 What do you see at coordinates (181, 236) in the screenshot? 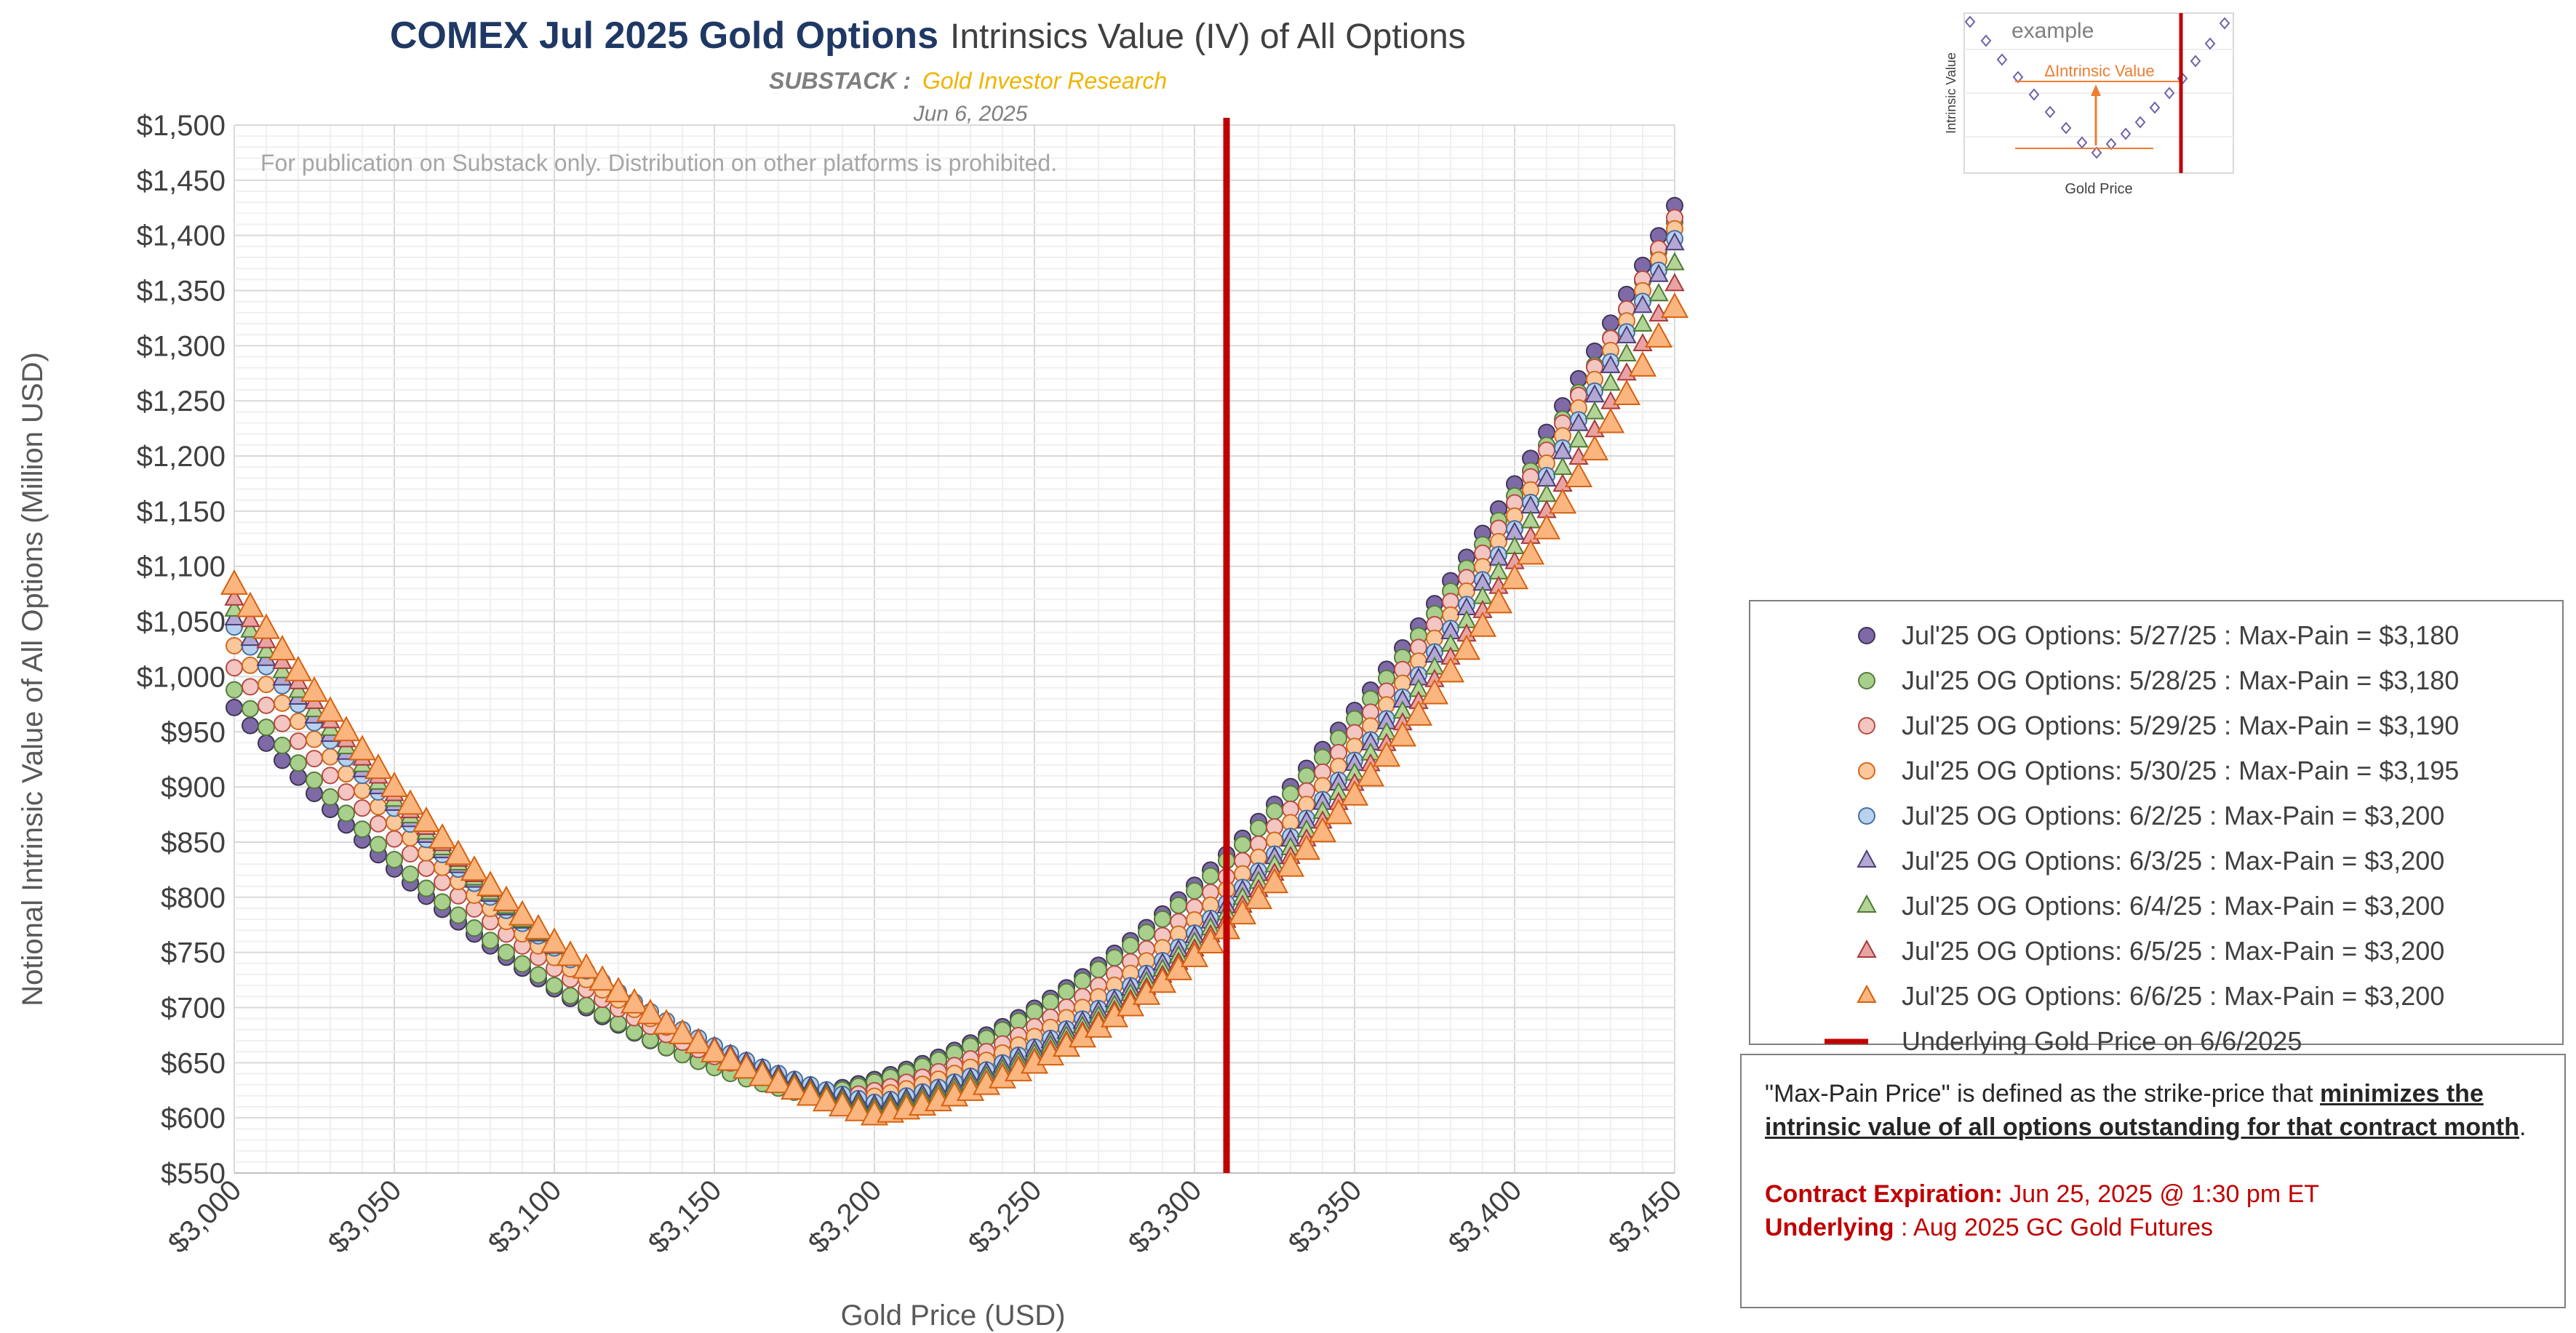
I see `y-tick-label: $1,400` at bounding box center [181, 236].